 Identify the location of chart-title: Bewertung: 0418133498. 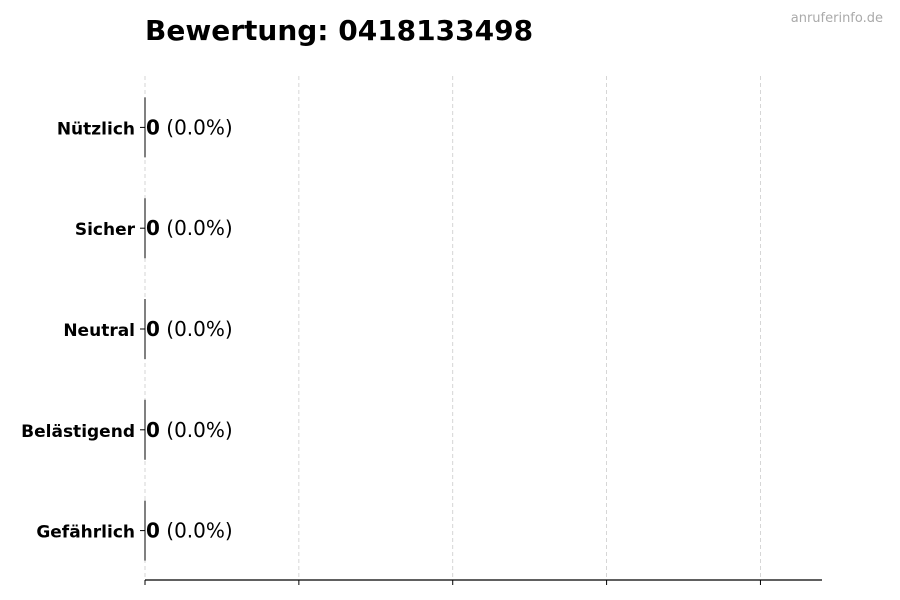
(339, 30).